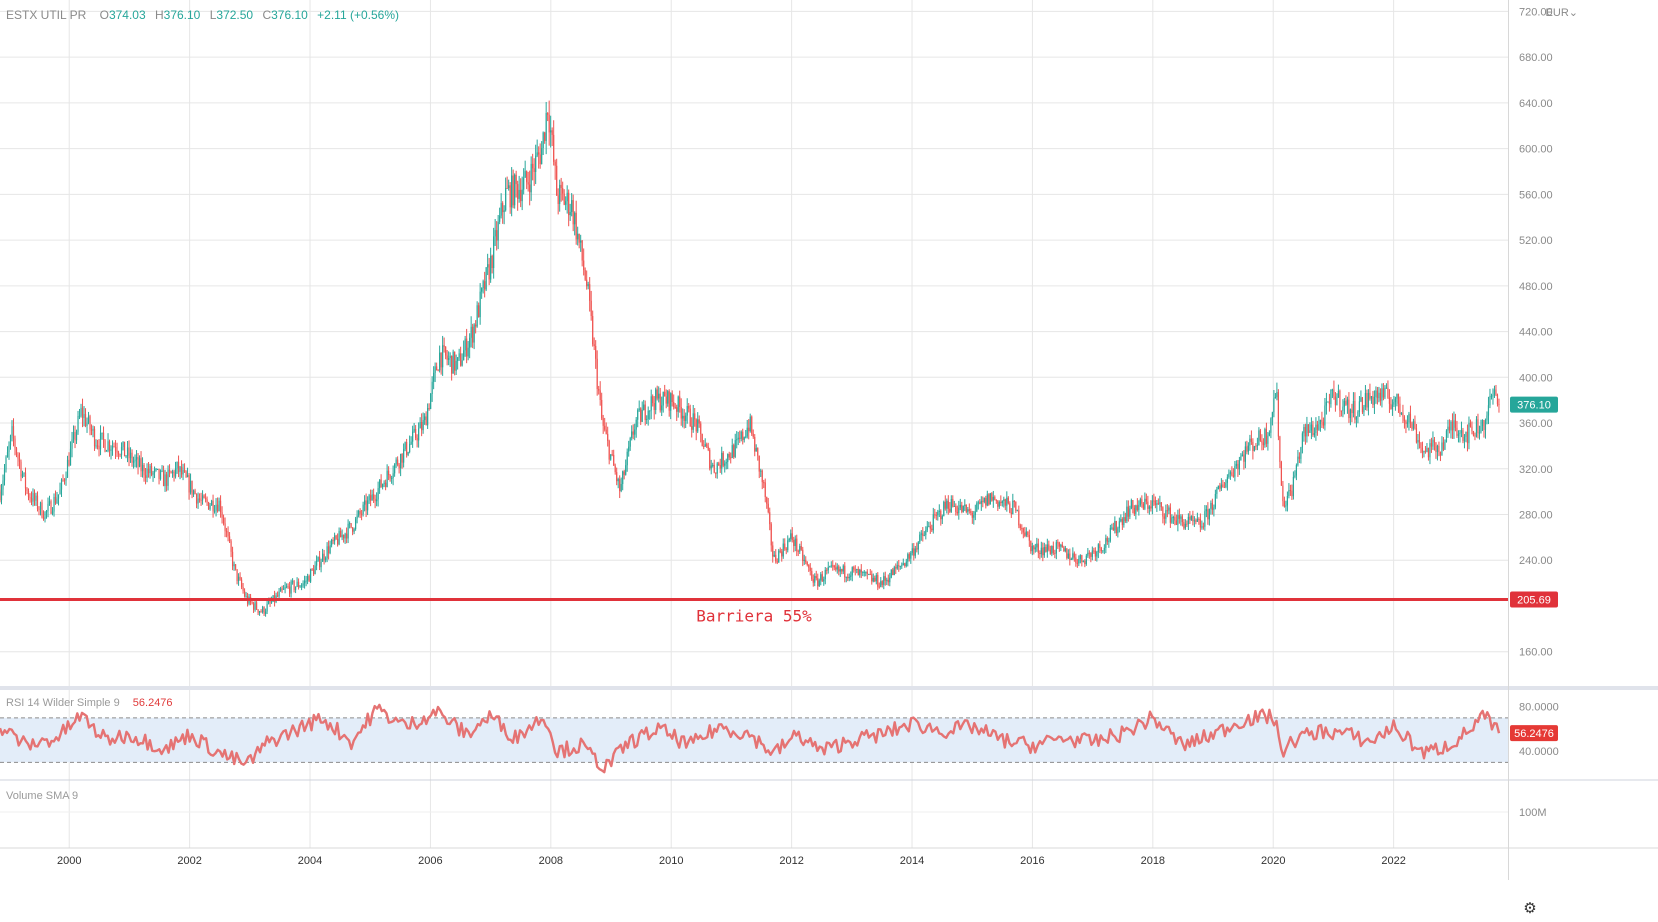 This screenshot has width=1658, height=922. Describe the element at coordinates (791, 861) in the screenshot. I see `x-tick-label: 2012` at that location.